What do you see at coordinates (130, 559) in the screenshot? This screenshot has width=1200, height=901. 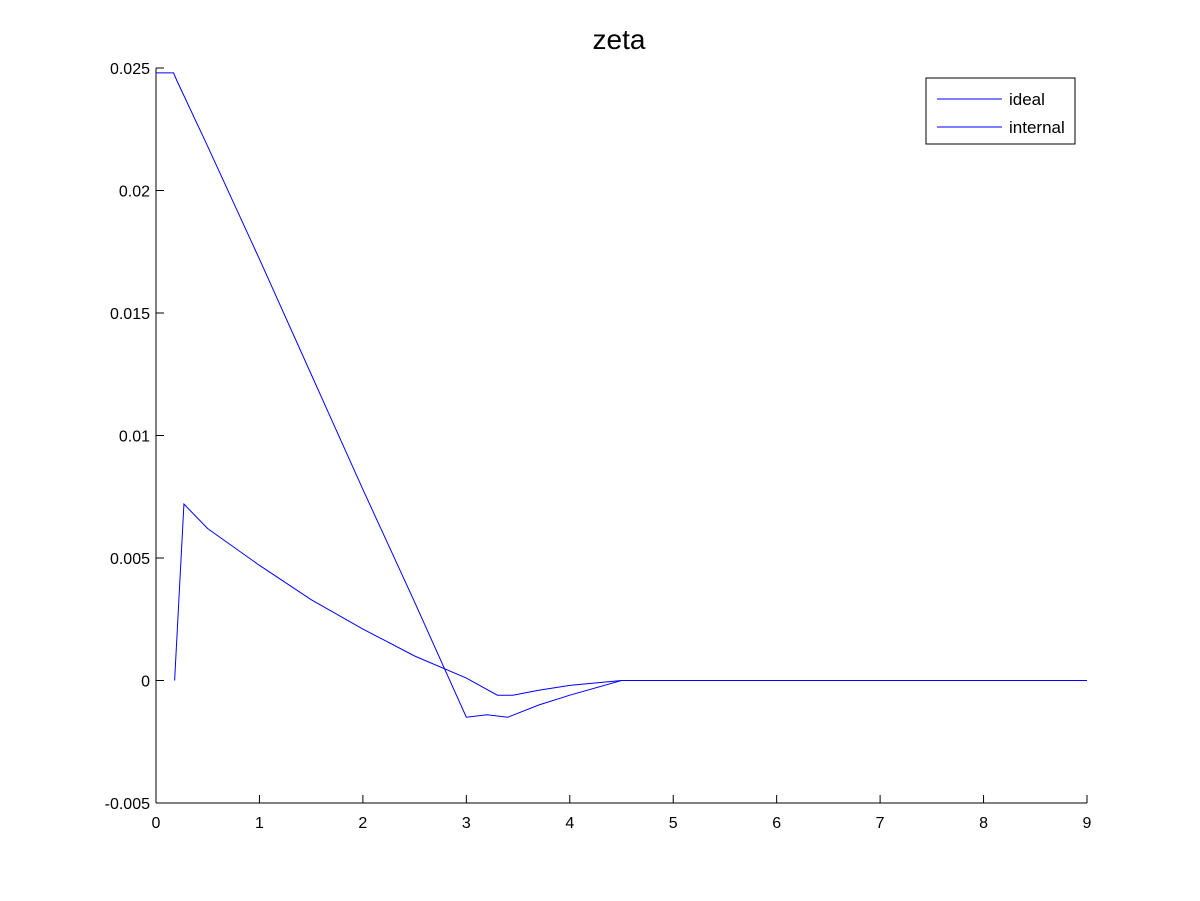 I see `y-tick-label: 0.005` at bounding box center [130, 559].